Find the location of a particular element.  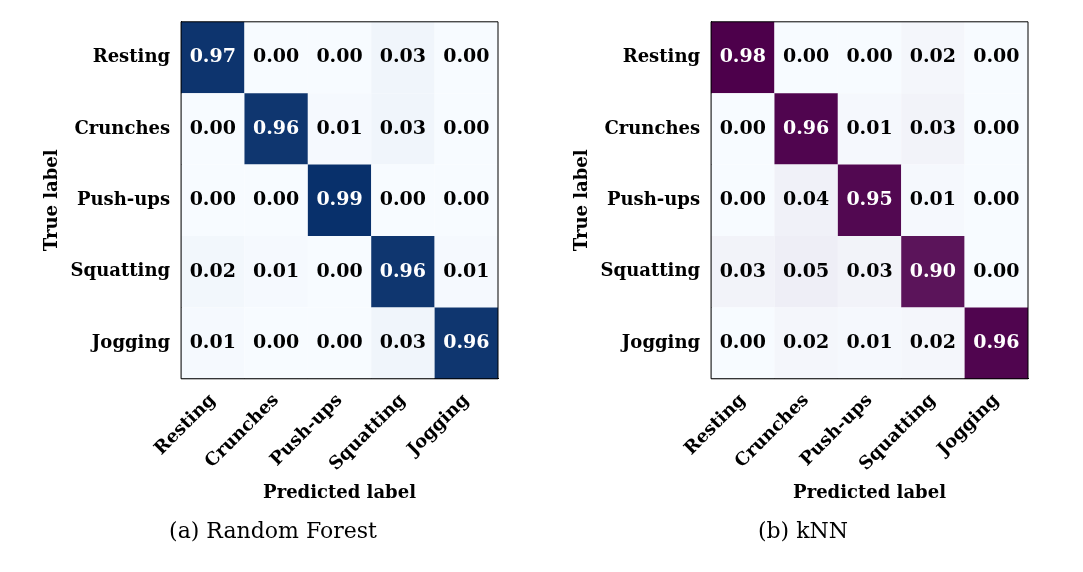

data-label: 0.90 is located at coordinates (933, 269).